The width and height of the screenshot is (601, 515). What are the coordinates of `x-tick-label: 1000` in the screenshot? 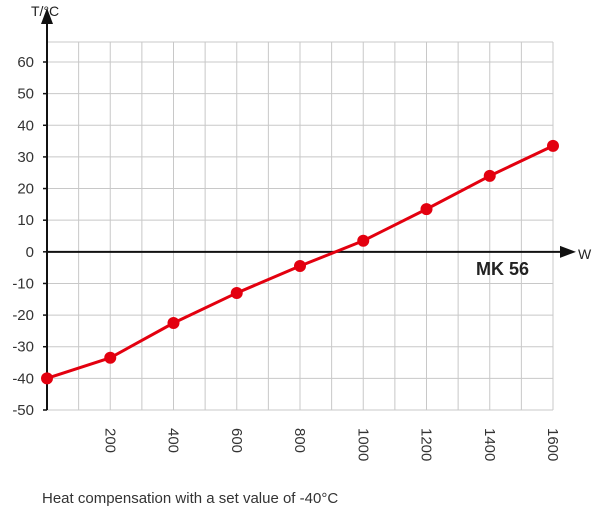 It's located at (362, 444).